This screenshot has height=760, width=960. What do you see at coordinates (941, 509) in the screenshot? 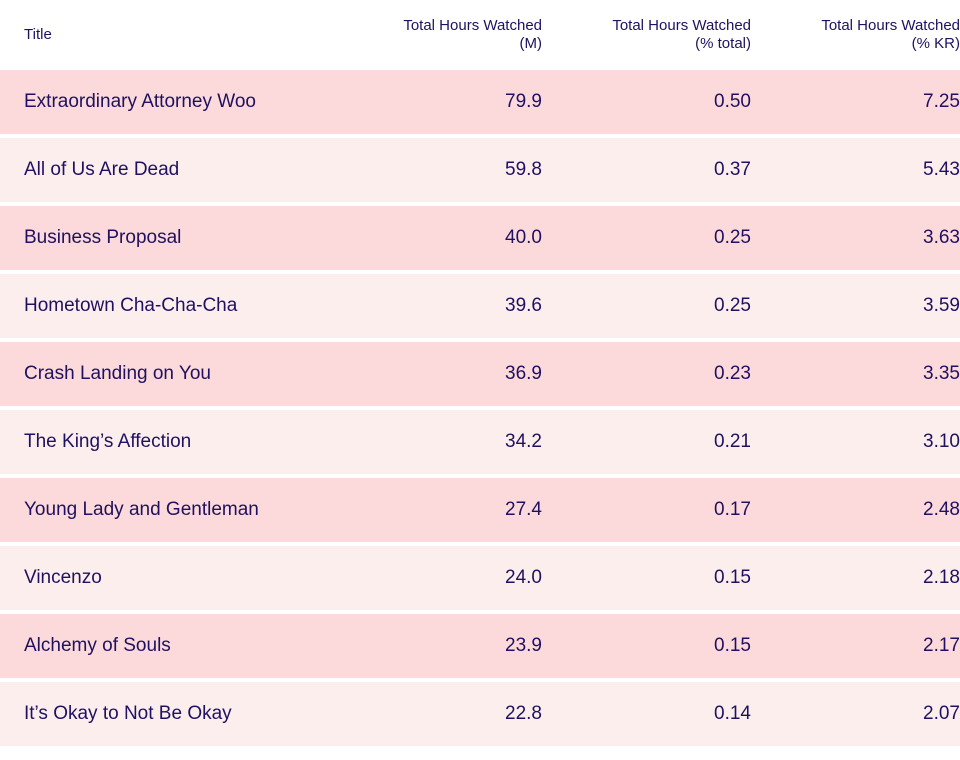
I see `row-hours-pct-kr: 2.48` at bounding box center [941, 509].